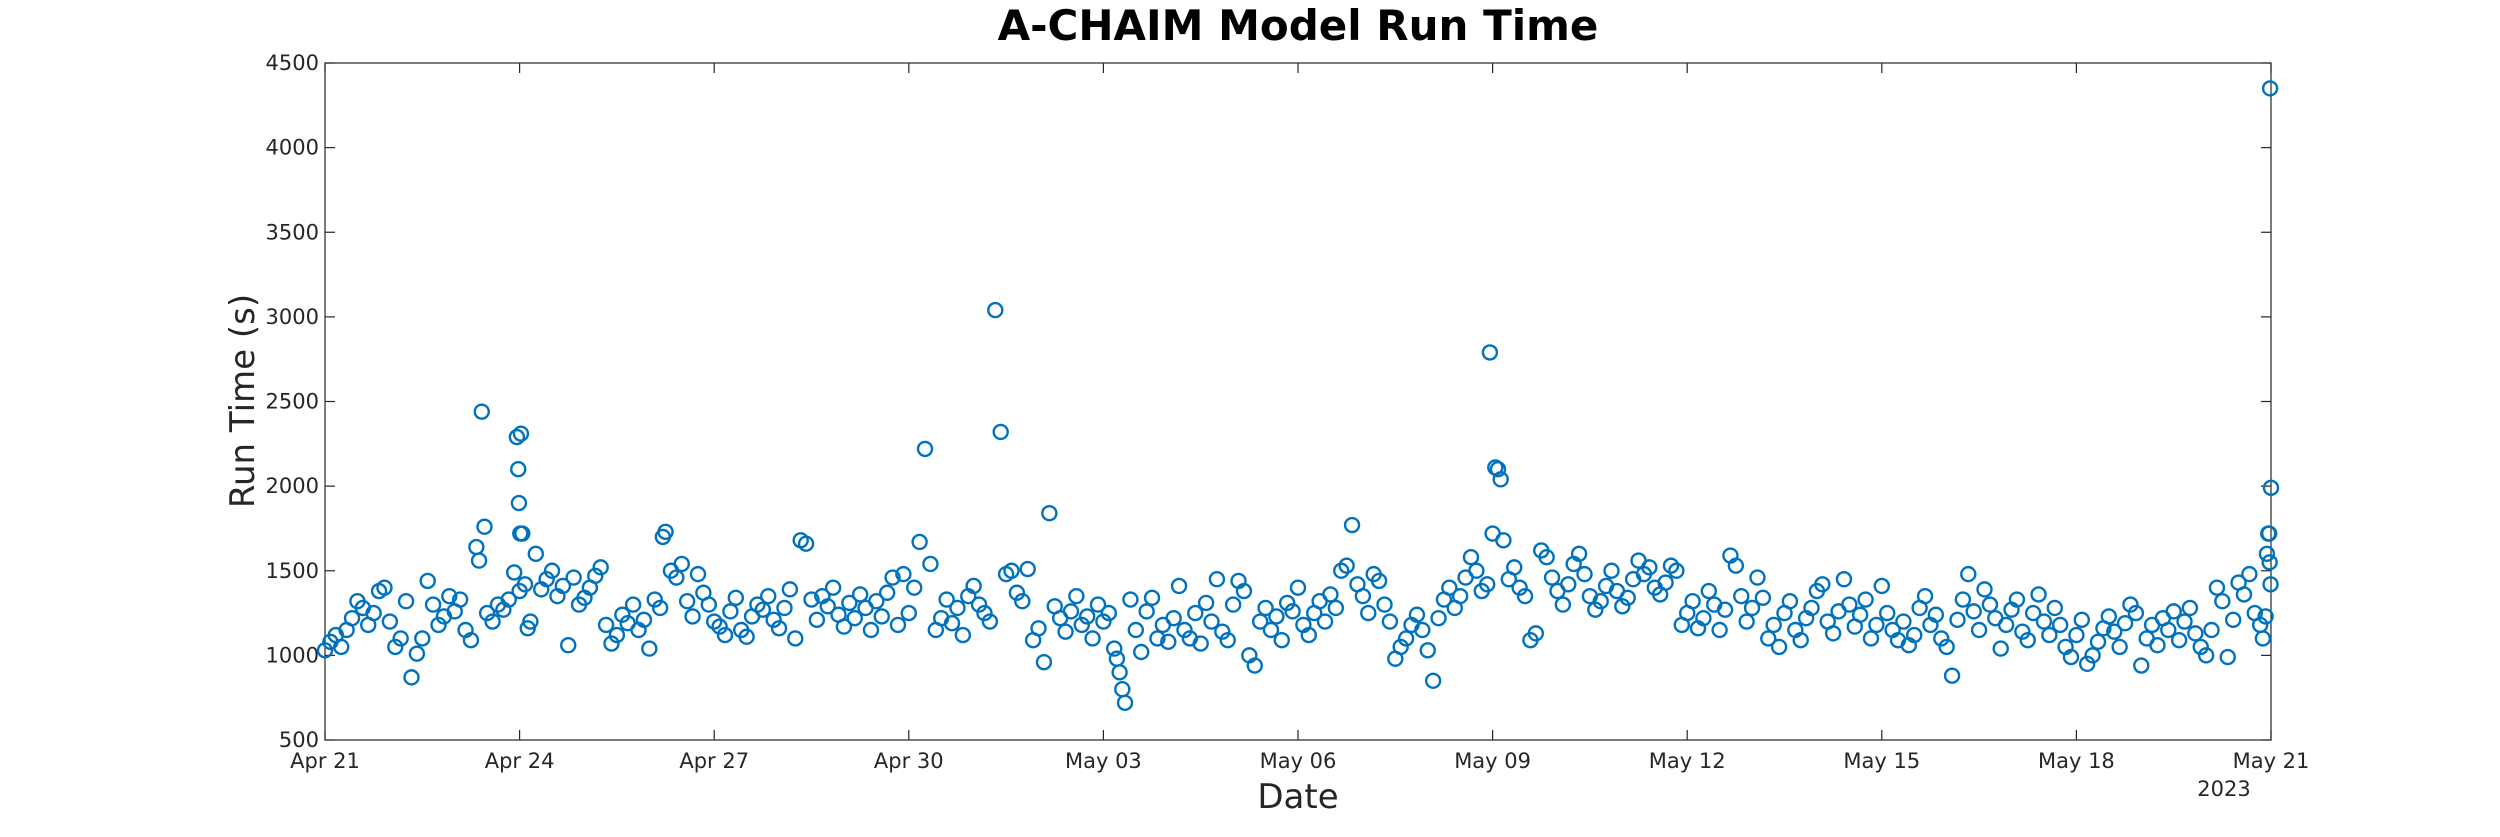 Image resolution: width=2500 pixels, height=837 pixels. What do you see at coordinates (292, 317) in the screenshot?
I see `y-tick-label: 3000` at bounding box center [292, 317].